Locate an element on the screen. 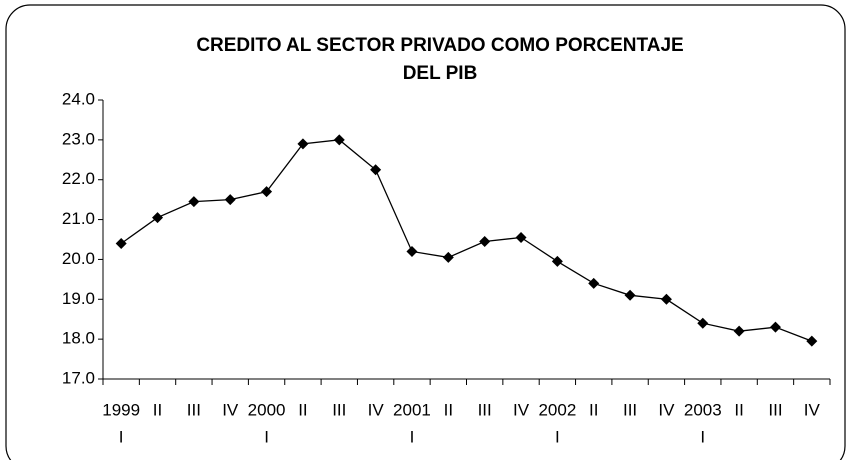 Image resolution: width=851 pixels, height=460 pixels. chart-title: DEL PIB is located at coordinates (440, 73).